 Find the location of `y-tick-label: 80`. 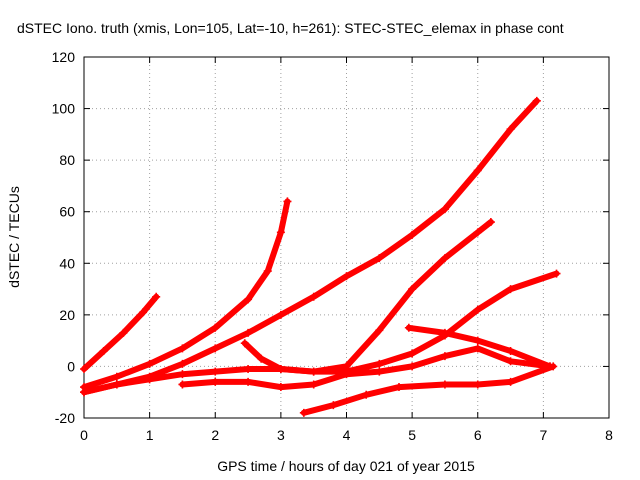

y-tick-label: 80 is located at coordinates (67, 160).